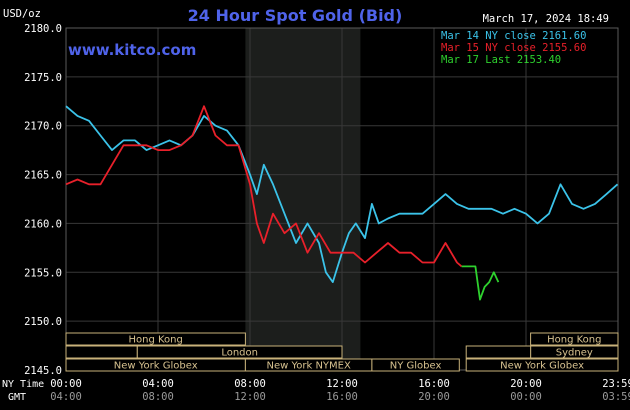 This screenshot has width=630, height=410. Describe the element at coordinates (23, 384) in the screenshot. I see `ny-time-label: NY Time` at that location.